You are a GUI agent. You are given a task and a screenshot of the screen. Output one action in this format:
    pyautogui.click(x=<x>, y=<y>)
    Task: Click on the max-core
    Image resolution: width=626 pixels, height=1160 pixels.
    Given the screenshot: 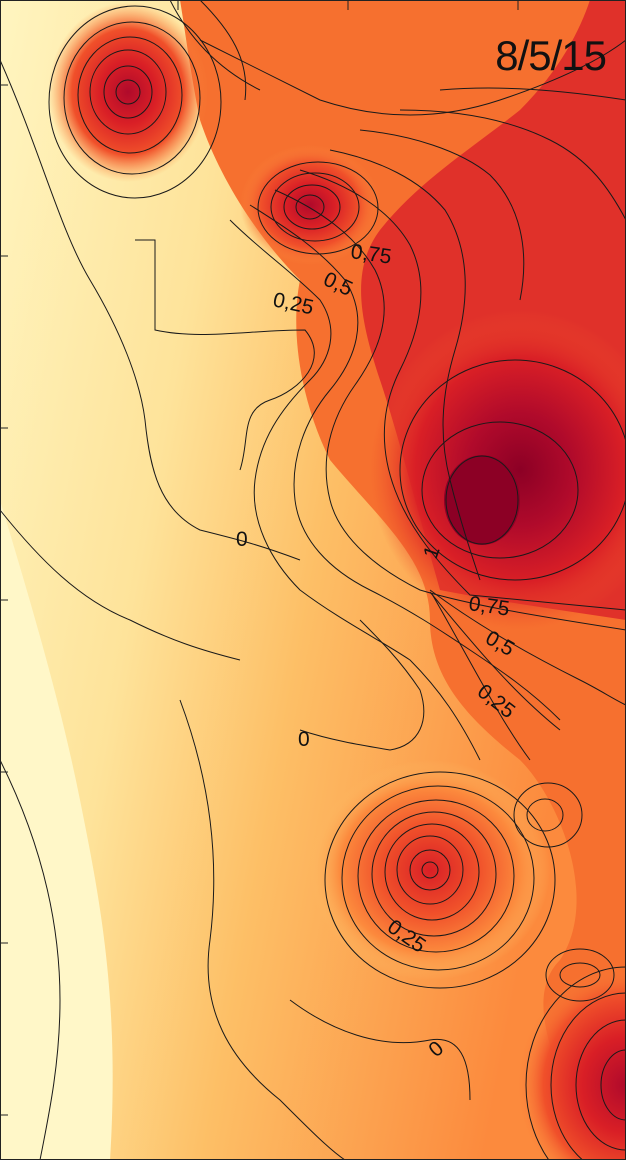 What is the action you would take?
    pyautogui.click(x=482, y=500)
    